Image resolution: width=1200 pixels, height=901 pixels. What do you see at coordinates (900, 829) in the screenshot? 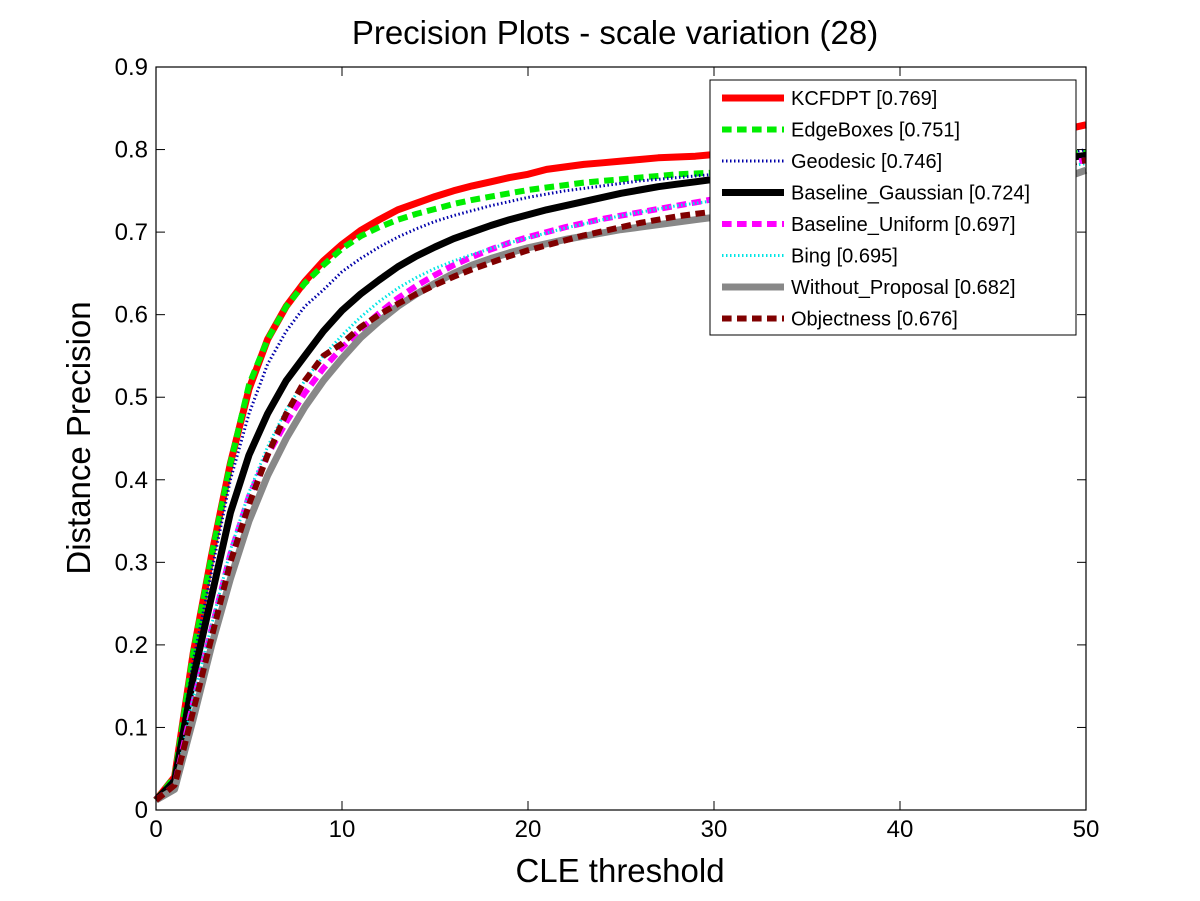
I see `x-tick-label: 40` at bounding box center [900, 829].